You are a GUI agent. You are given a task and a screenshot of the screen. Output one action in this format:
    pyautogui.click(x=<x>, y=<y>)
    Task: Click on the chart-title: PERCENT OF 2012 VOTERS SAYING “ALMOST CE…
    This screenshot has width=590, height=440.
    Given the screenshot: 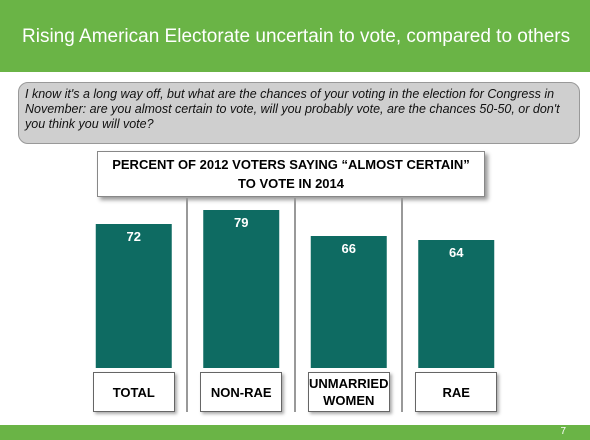 What is the action you would take?
    pyautogui.click(x=291, y=174)
    